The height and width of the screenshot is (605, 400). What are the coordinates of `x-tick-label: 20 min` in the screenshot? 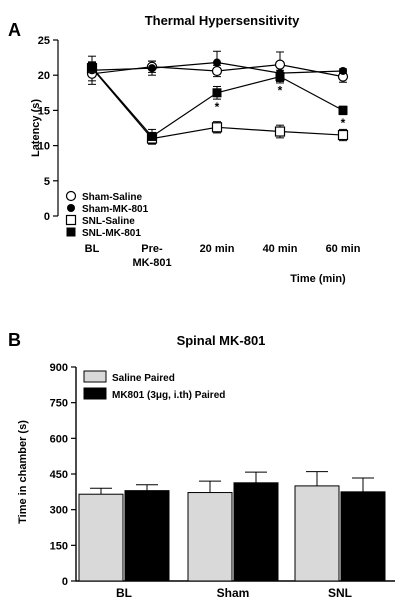 It's located at (217, 249).